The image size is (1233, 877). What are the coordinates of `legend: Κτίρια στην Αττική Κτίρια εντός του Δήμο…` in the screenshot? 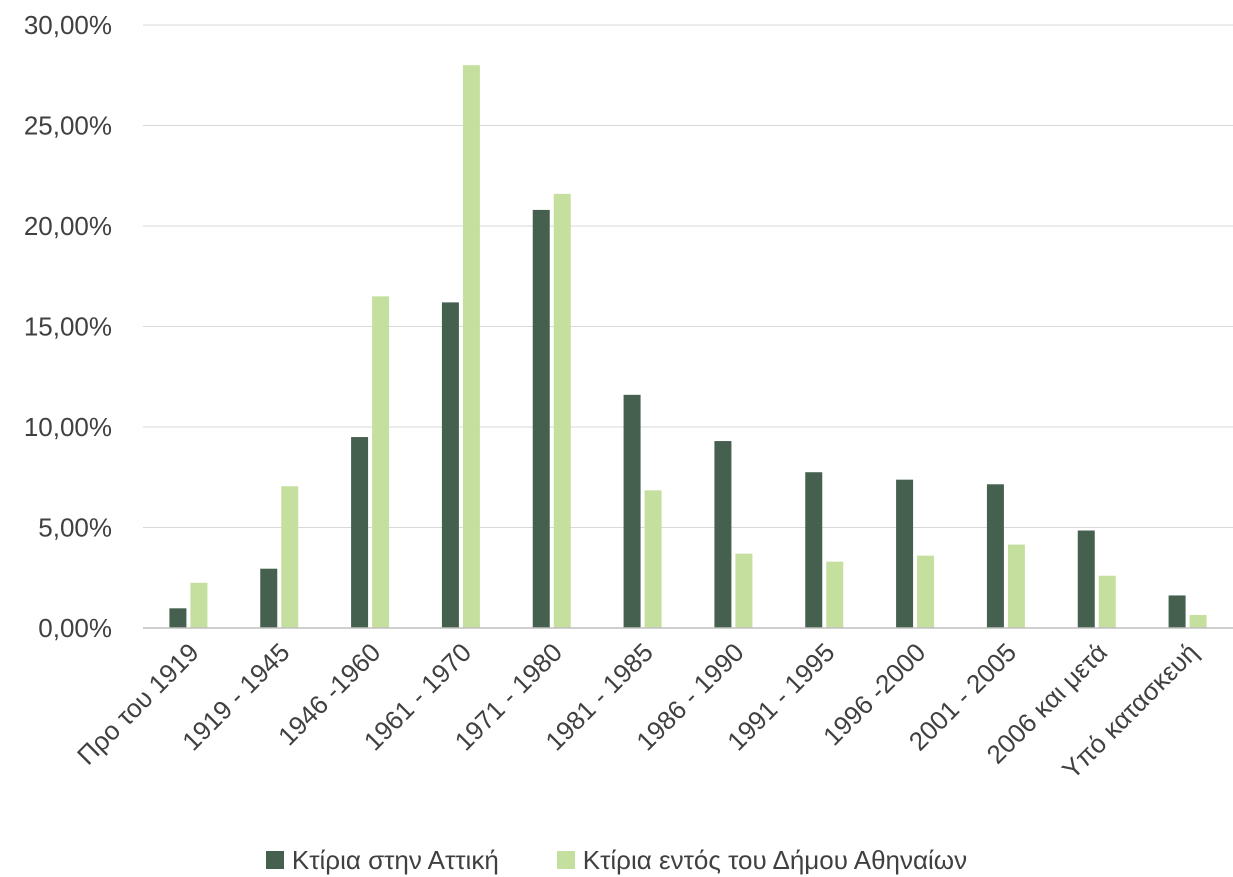 It's located at (616, 860).